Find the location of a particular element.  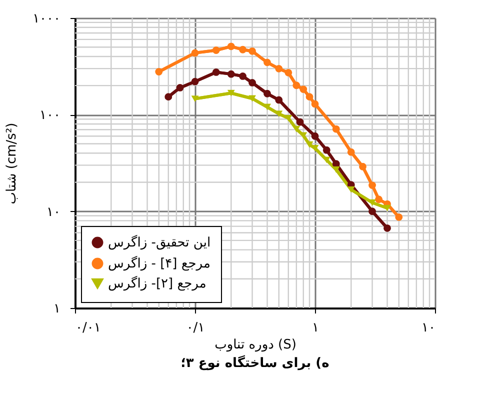

y-axis-title: شتاب (cm/s²) is located at coordinates (12, 163).